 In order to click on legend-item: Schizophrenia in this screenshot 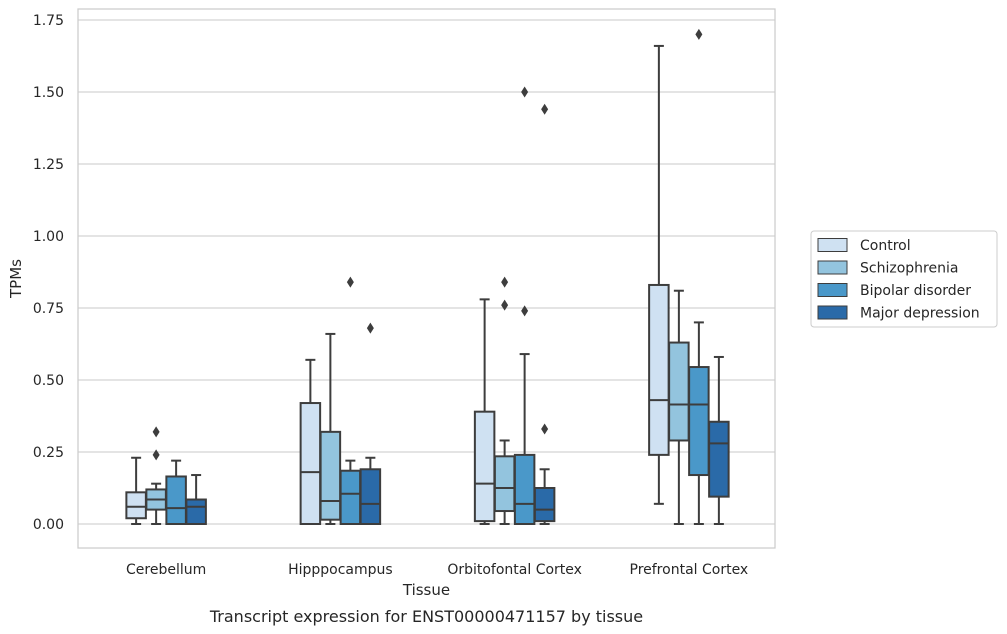, I will do `click(887, 268)`.